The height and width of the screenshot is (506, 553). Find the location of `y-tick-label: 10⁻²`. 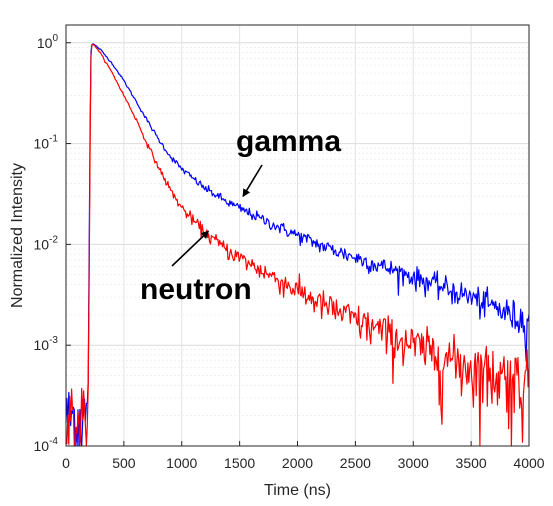

y-tick-label: 10⁻² is located at coordinates (46, 243).